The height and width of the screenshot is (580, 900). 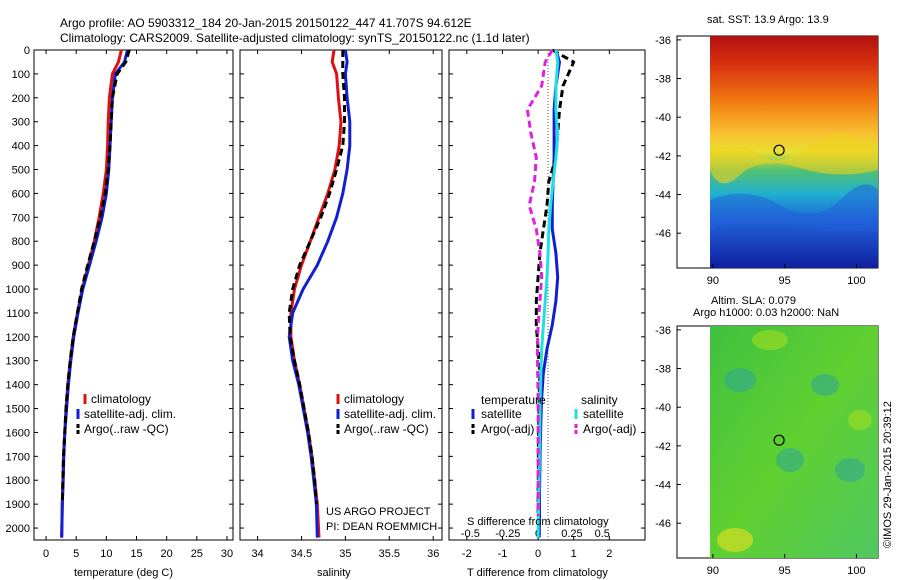 I want to click on x-tick-label: 2, so click(x=609, y=554).